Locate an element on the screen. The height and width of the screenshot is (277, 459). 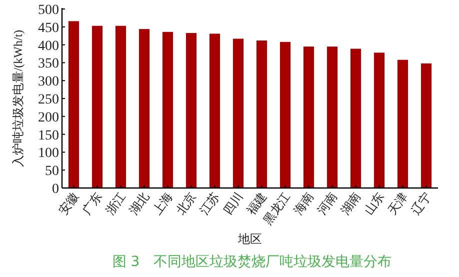
x-tick-label: 天津 is located at coordinates (397, 204).